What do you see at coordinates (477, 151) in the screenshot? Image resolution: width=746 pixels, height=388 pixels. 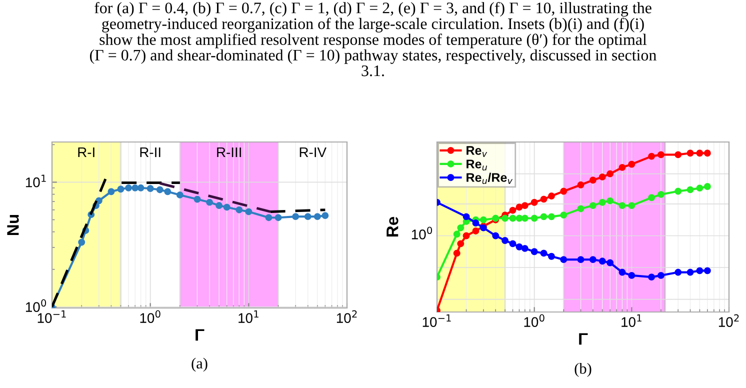 I see `legend-label: Re$_{v}$` at bounding box center [477, 151].